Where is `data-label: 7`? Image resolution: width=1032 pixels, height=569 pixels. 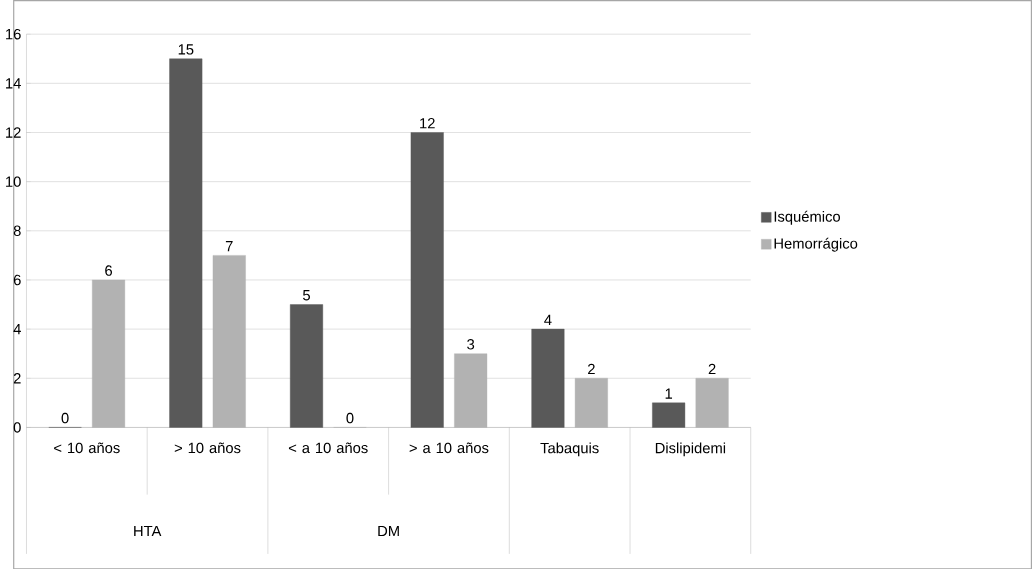
data-label: 7 is located at coordinates (229, 246).